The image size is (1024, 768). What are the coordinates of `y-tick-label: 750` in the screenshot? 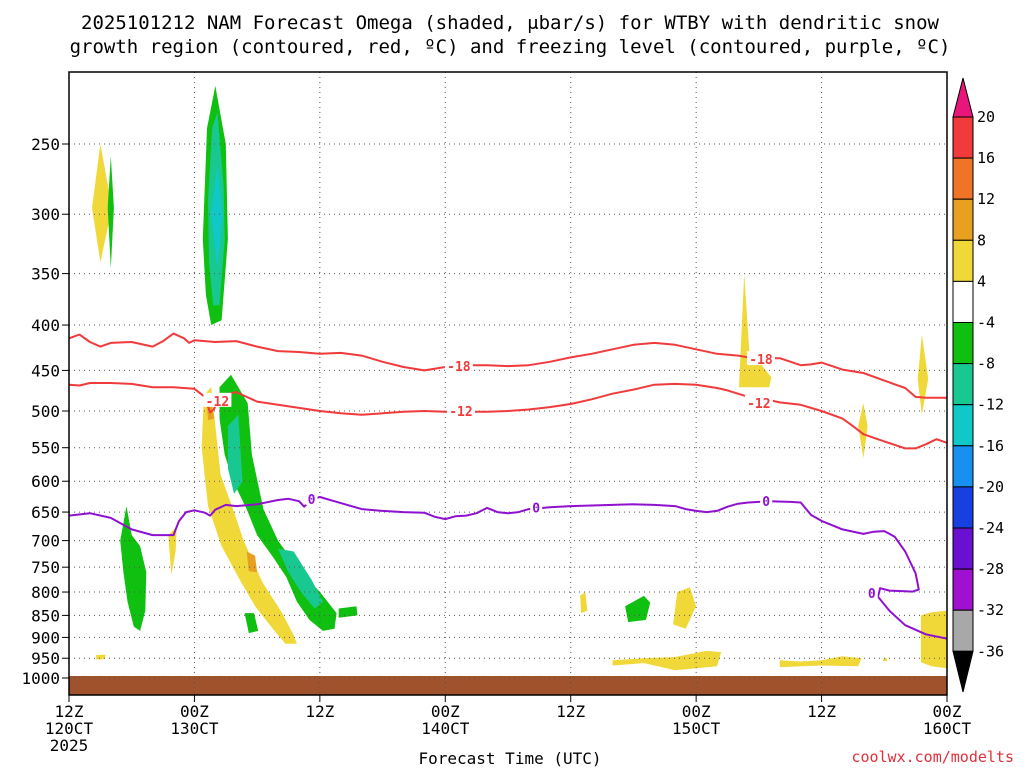 It's located at (45, 567).